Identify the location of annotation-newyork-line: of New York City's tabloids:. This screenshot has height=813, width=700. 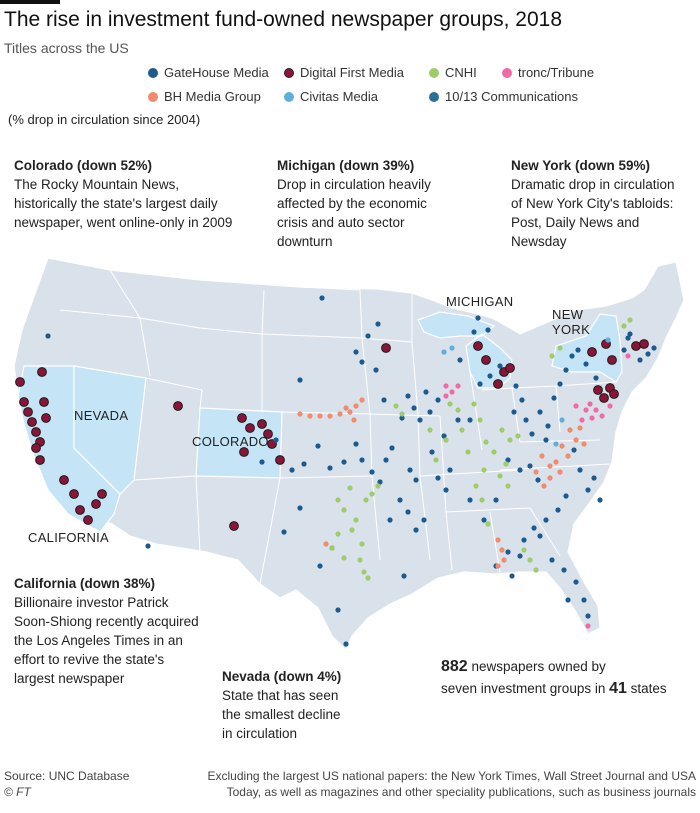
(592, 203).